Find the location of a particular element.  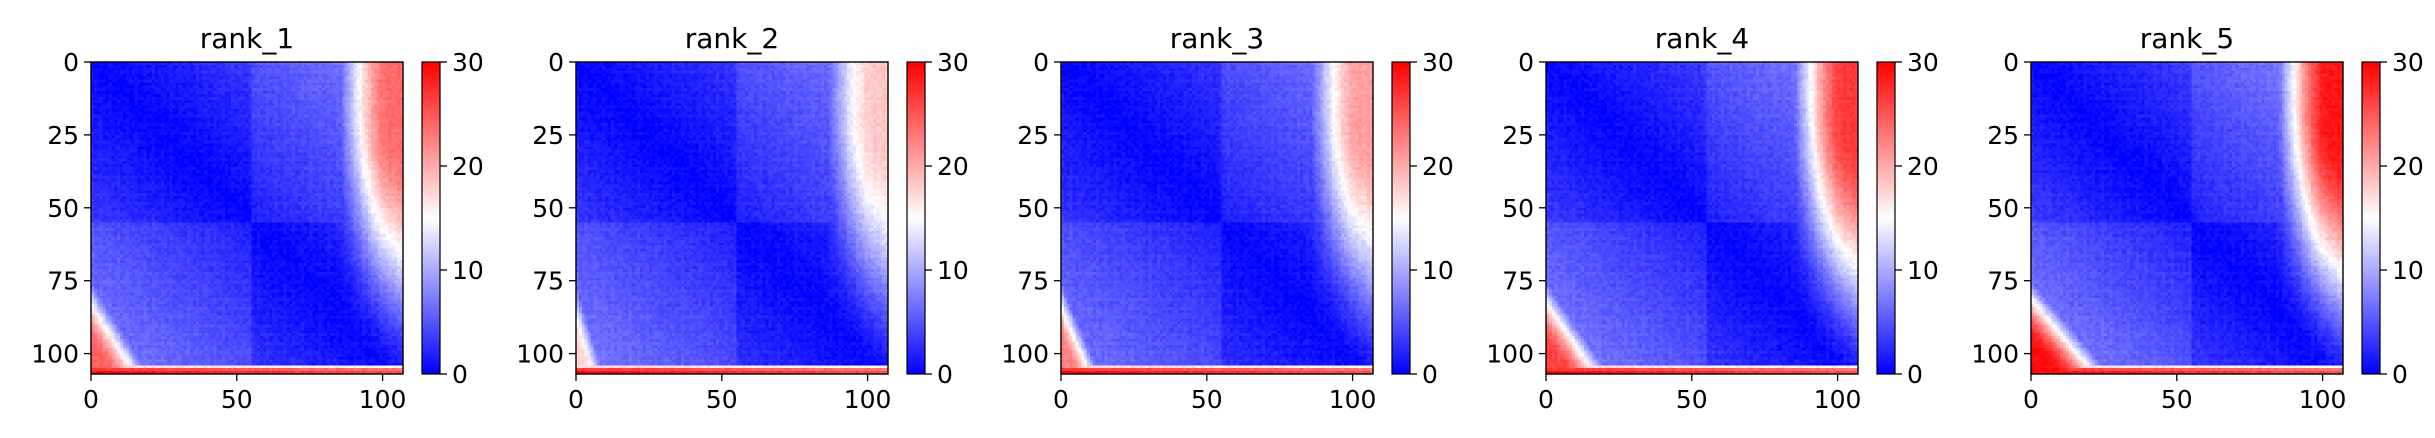

panel-title: rank_2 is located at coordinates (732, 38).